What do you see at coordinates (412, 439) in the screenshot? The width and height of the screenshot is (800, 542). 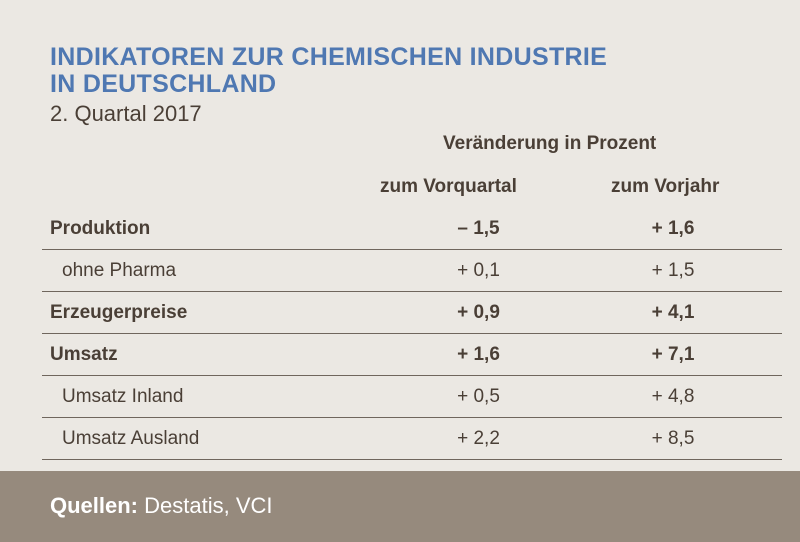 I see `table-row: Umsatz Ausland + 2,2 + 8,5` at bounding box center [412, 439].